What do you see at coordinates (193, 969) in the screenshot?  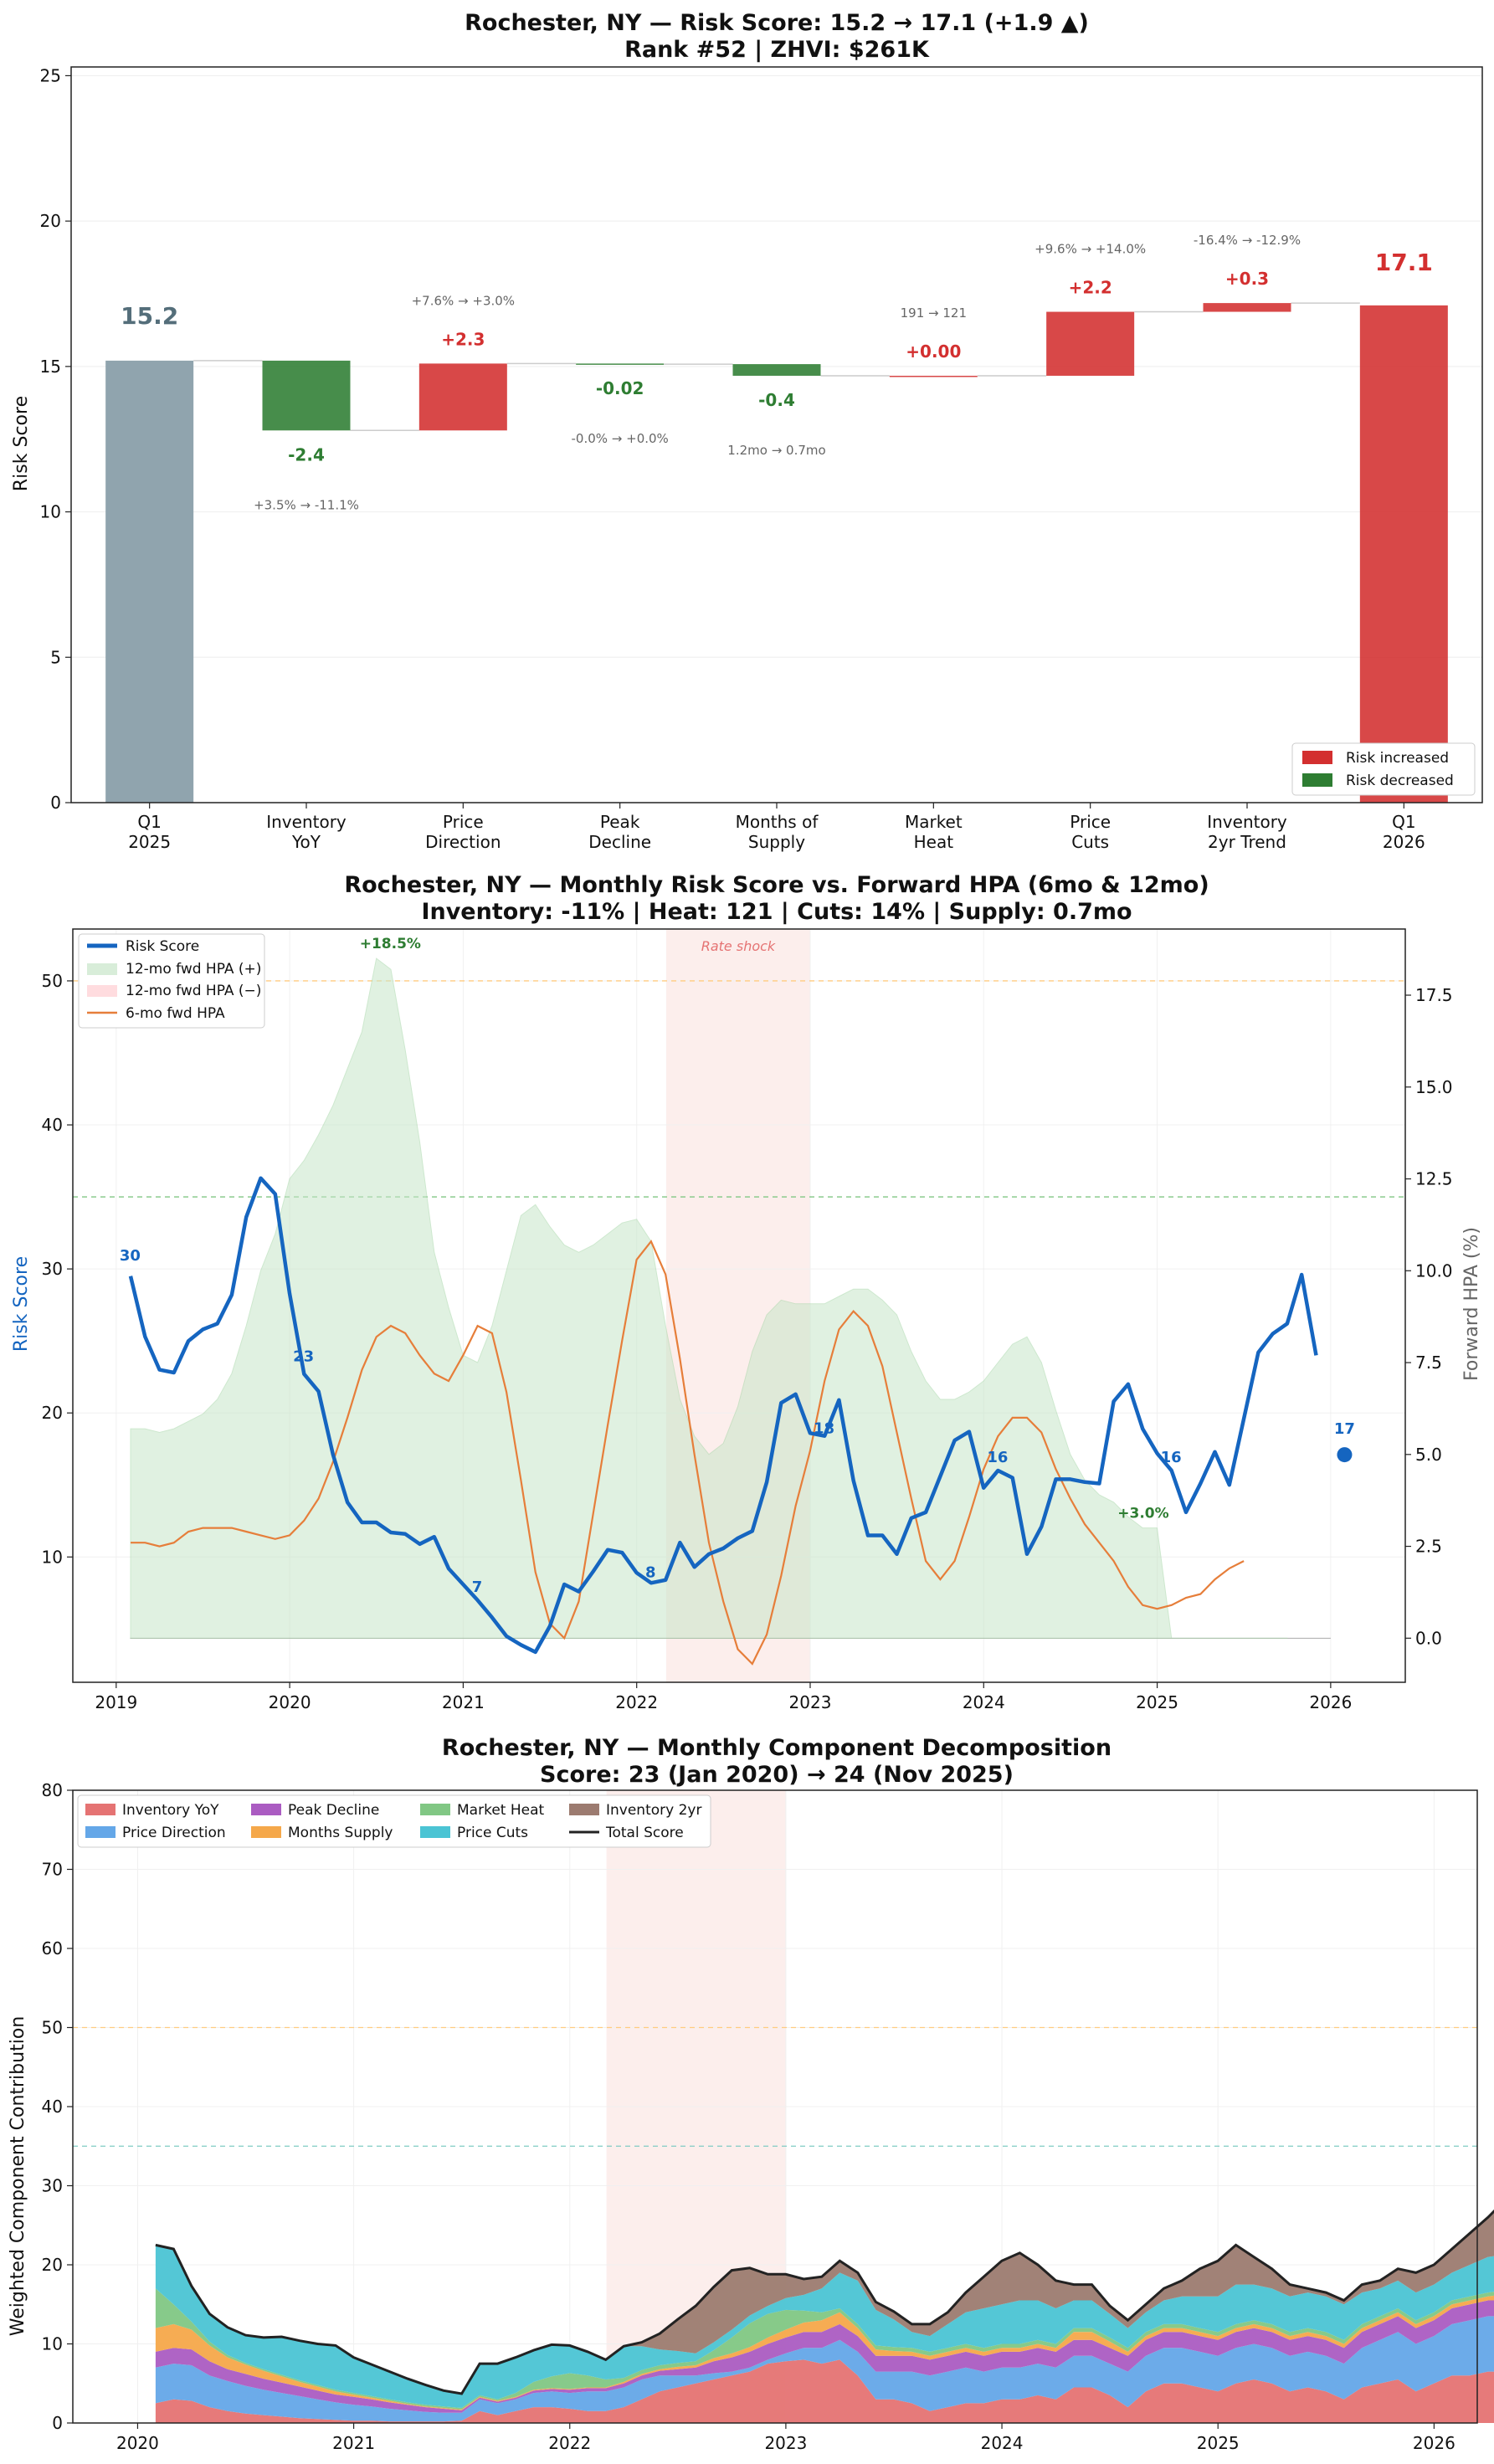 I see `legend-label-hpa12-pos: 12-mo fwd HPA (+)` at bounding box center [193, 969].